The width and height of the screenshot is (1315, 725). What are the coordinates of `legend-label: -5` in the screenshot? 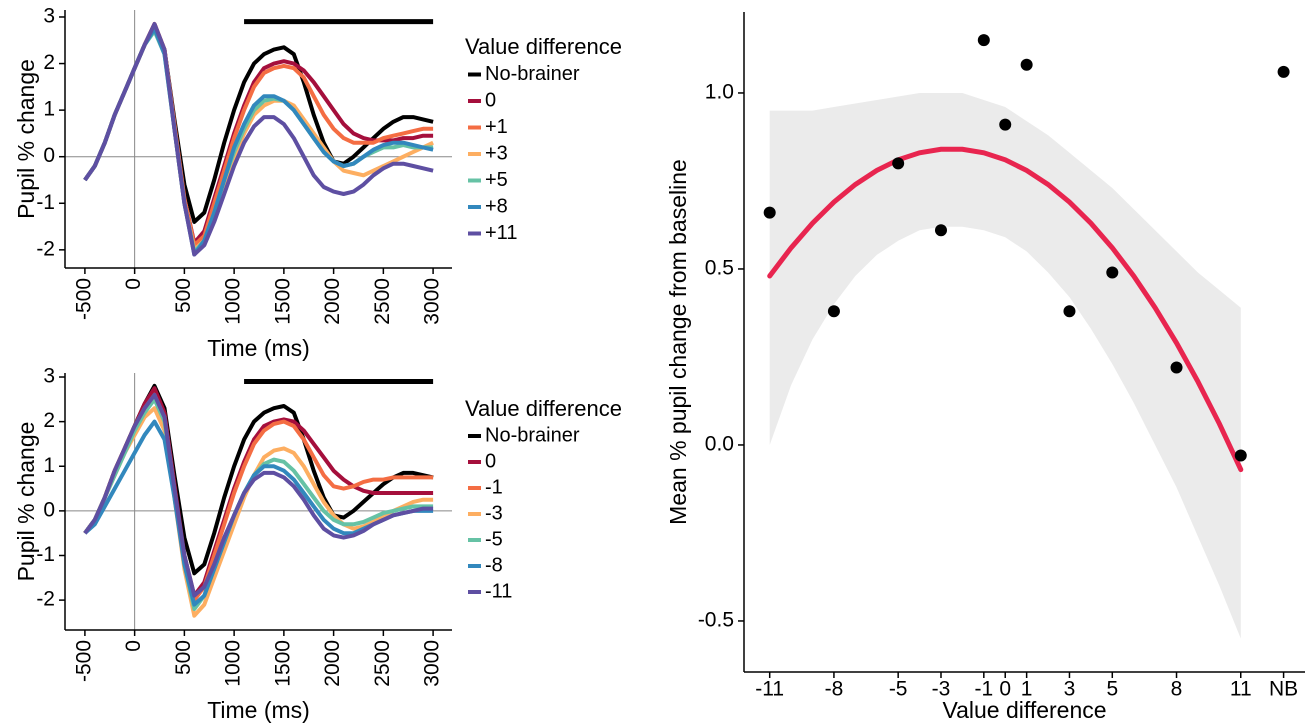 It's located at (494, 539).